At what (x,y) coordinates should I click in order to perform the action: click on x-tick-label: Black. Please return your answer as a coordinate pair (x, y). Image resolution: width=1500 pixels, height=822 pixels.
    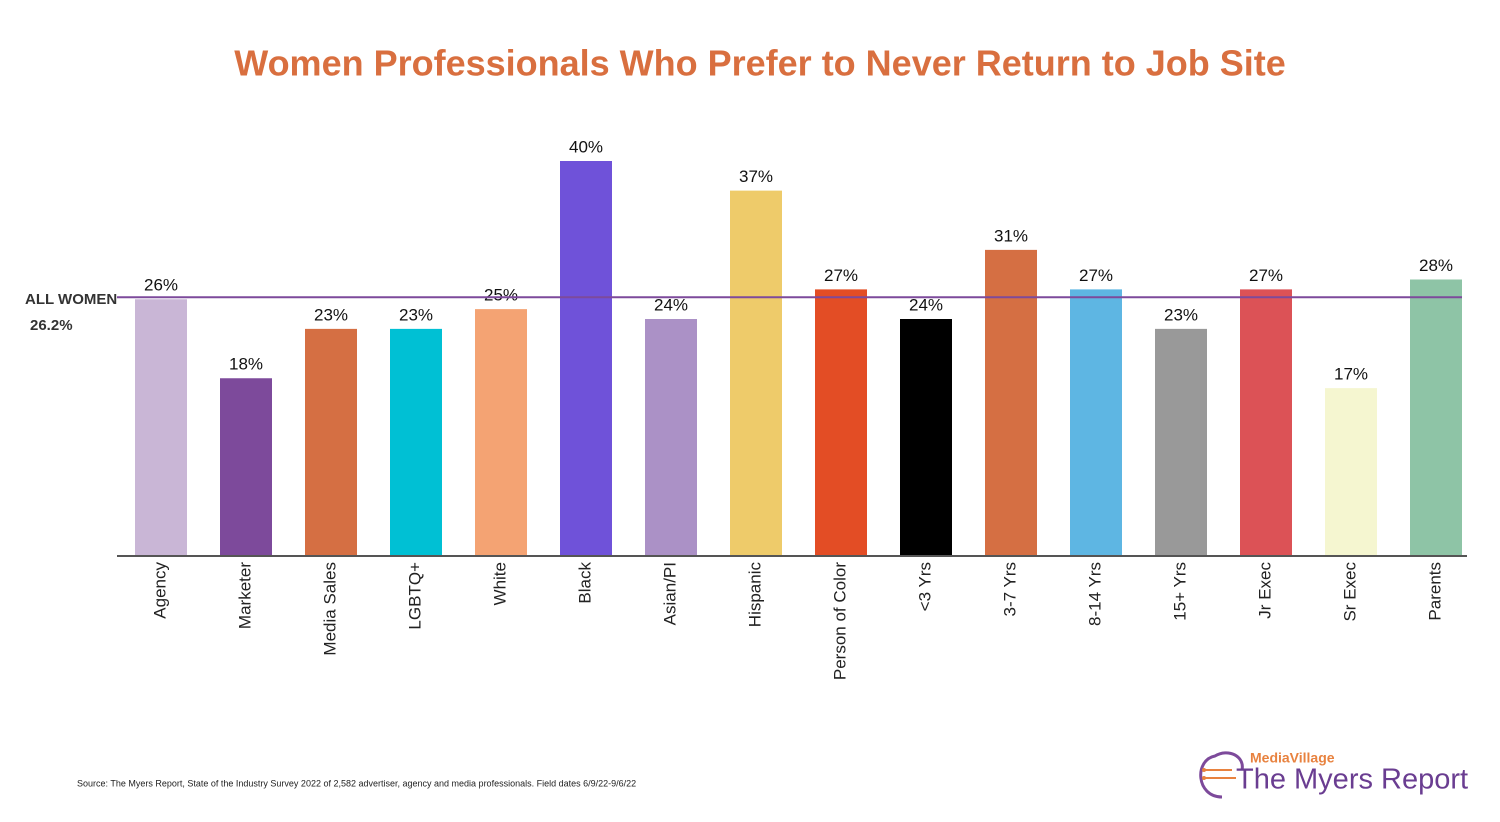
    Looking at the image, I should click on (584, 583).